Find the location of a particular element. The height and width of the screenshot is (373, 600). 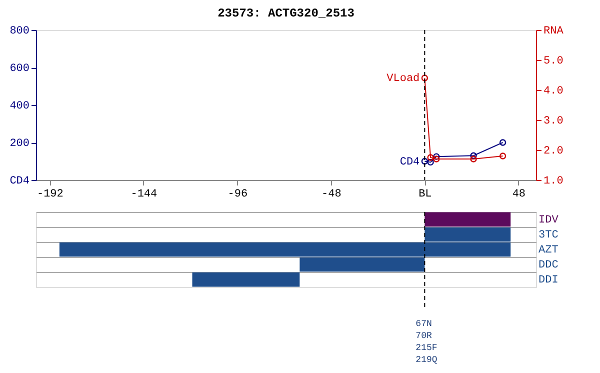

y2-tick-label: 4.0 is located at coordinates (554, 92).